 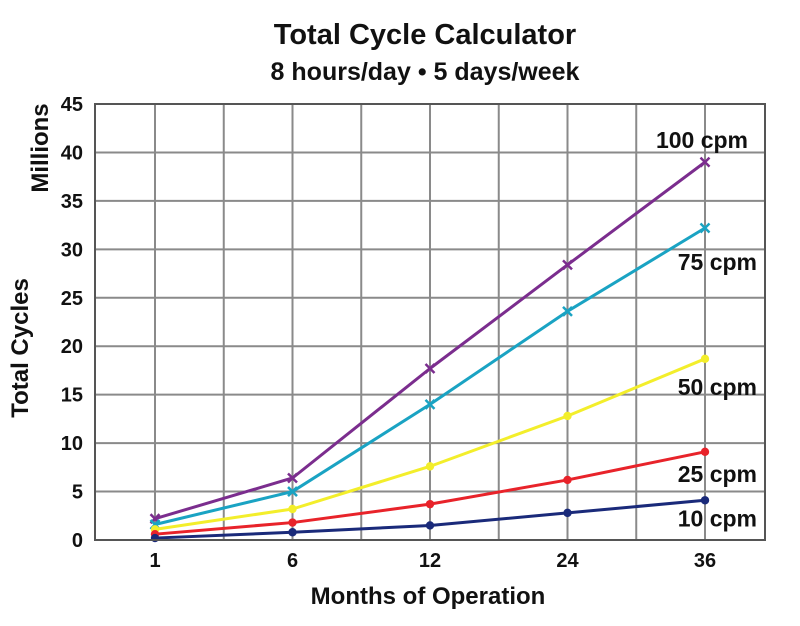 I want to click on series-25-cpm, so click(x=430, y=493).